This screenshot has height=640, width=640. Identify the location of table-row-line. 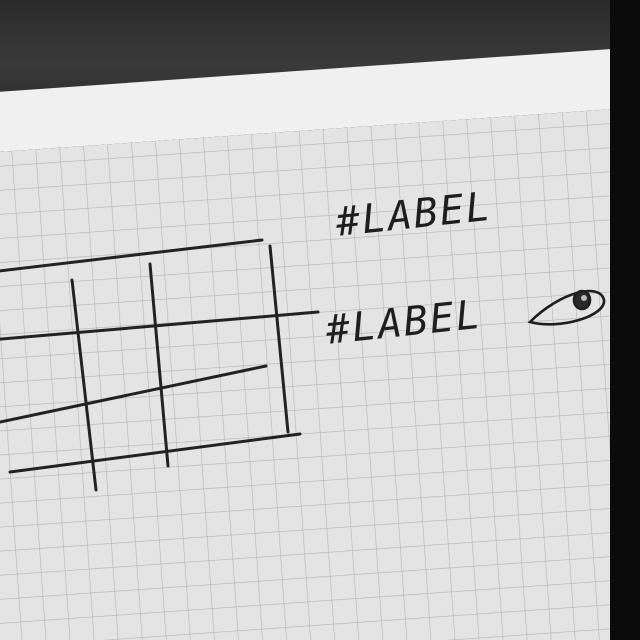
(134, 394).